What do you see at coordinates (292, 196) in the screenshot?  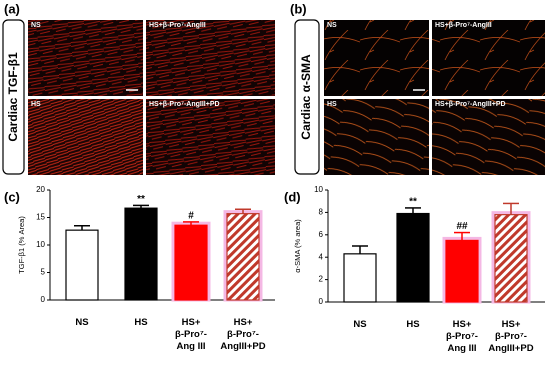 I see `panel-label: (d)` at bounding box center [292, 196].